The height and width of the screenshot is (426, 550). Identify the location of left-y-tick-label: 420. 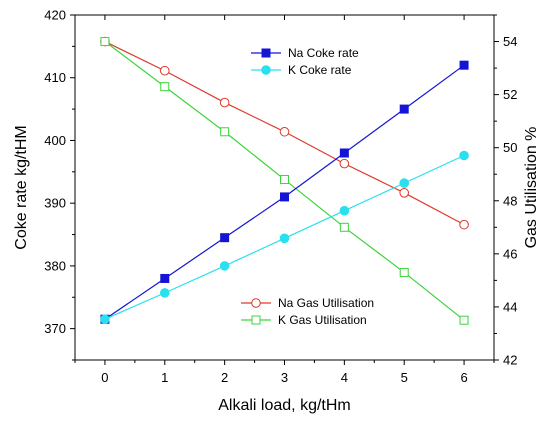
(55, 15).